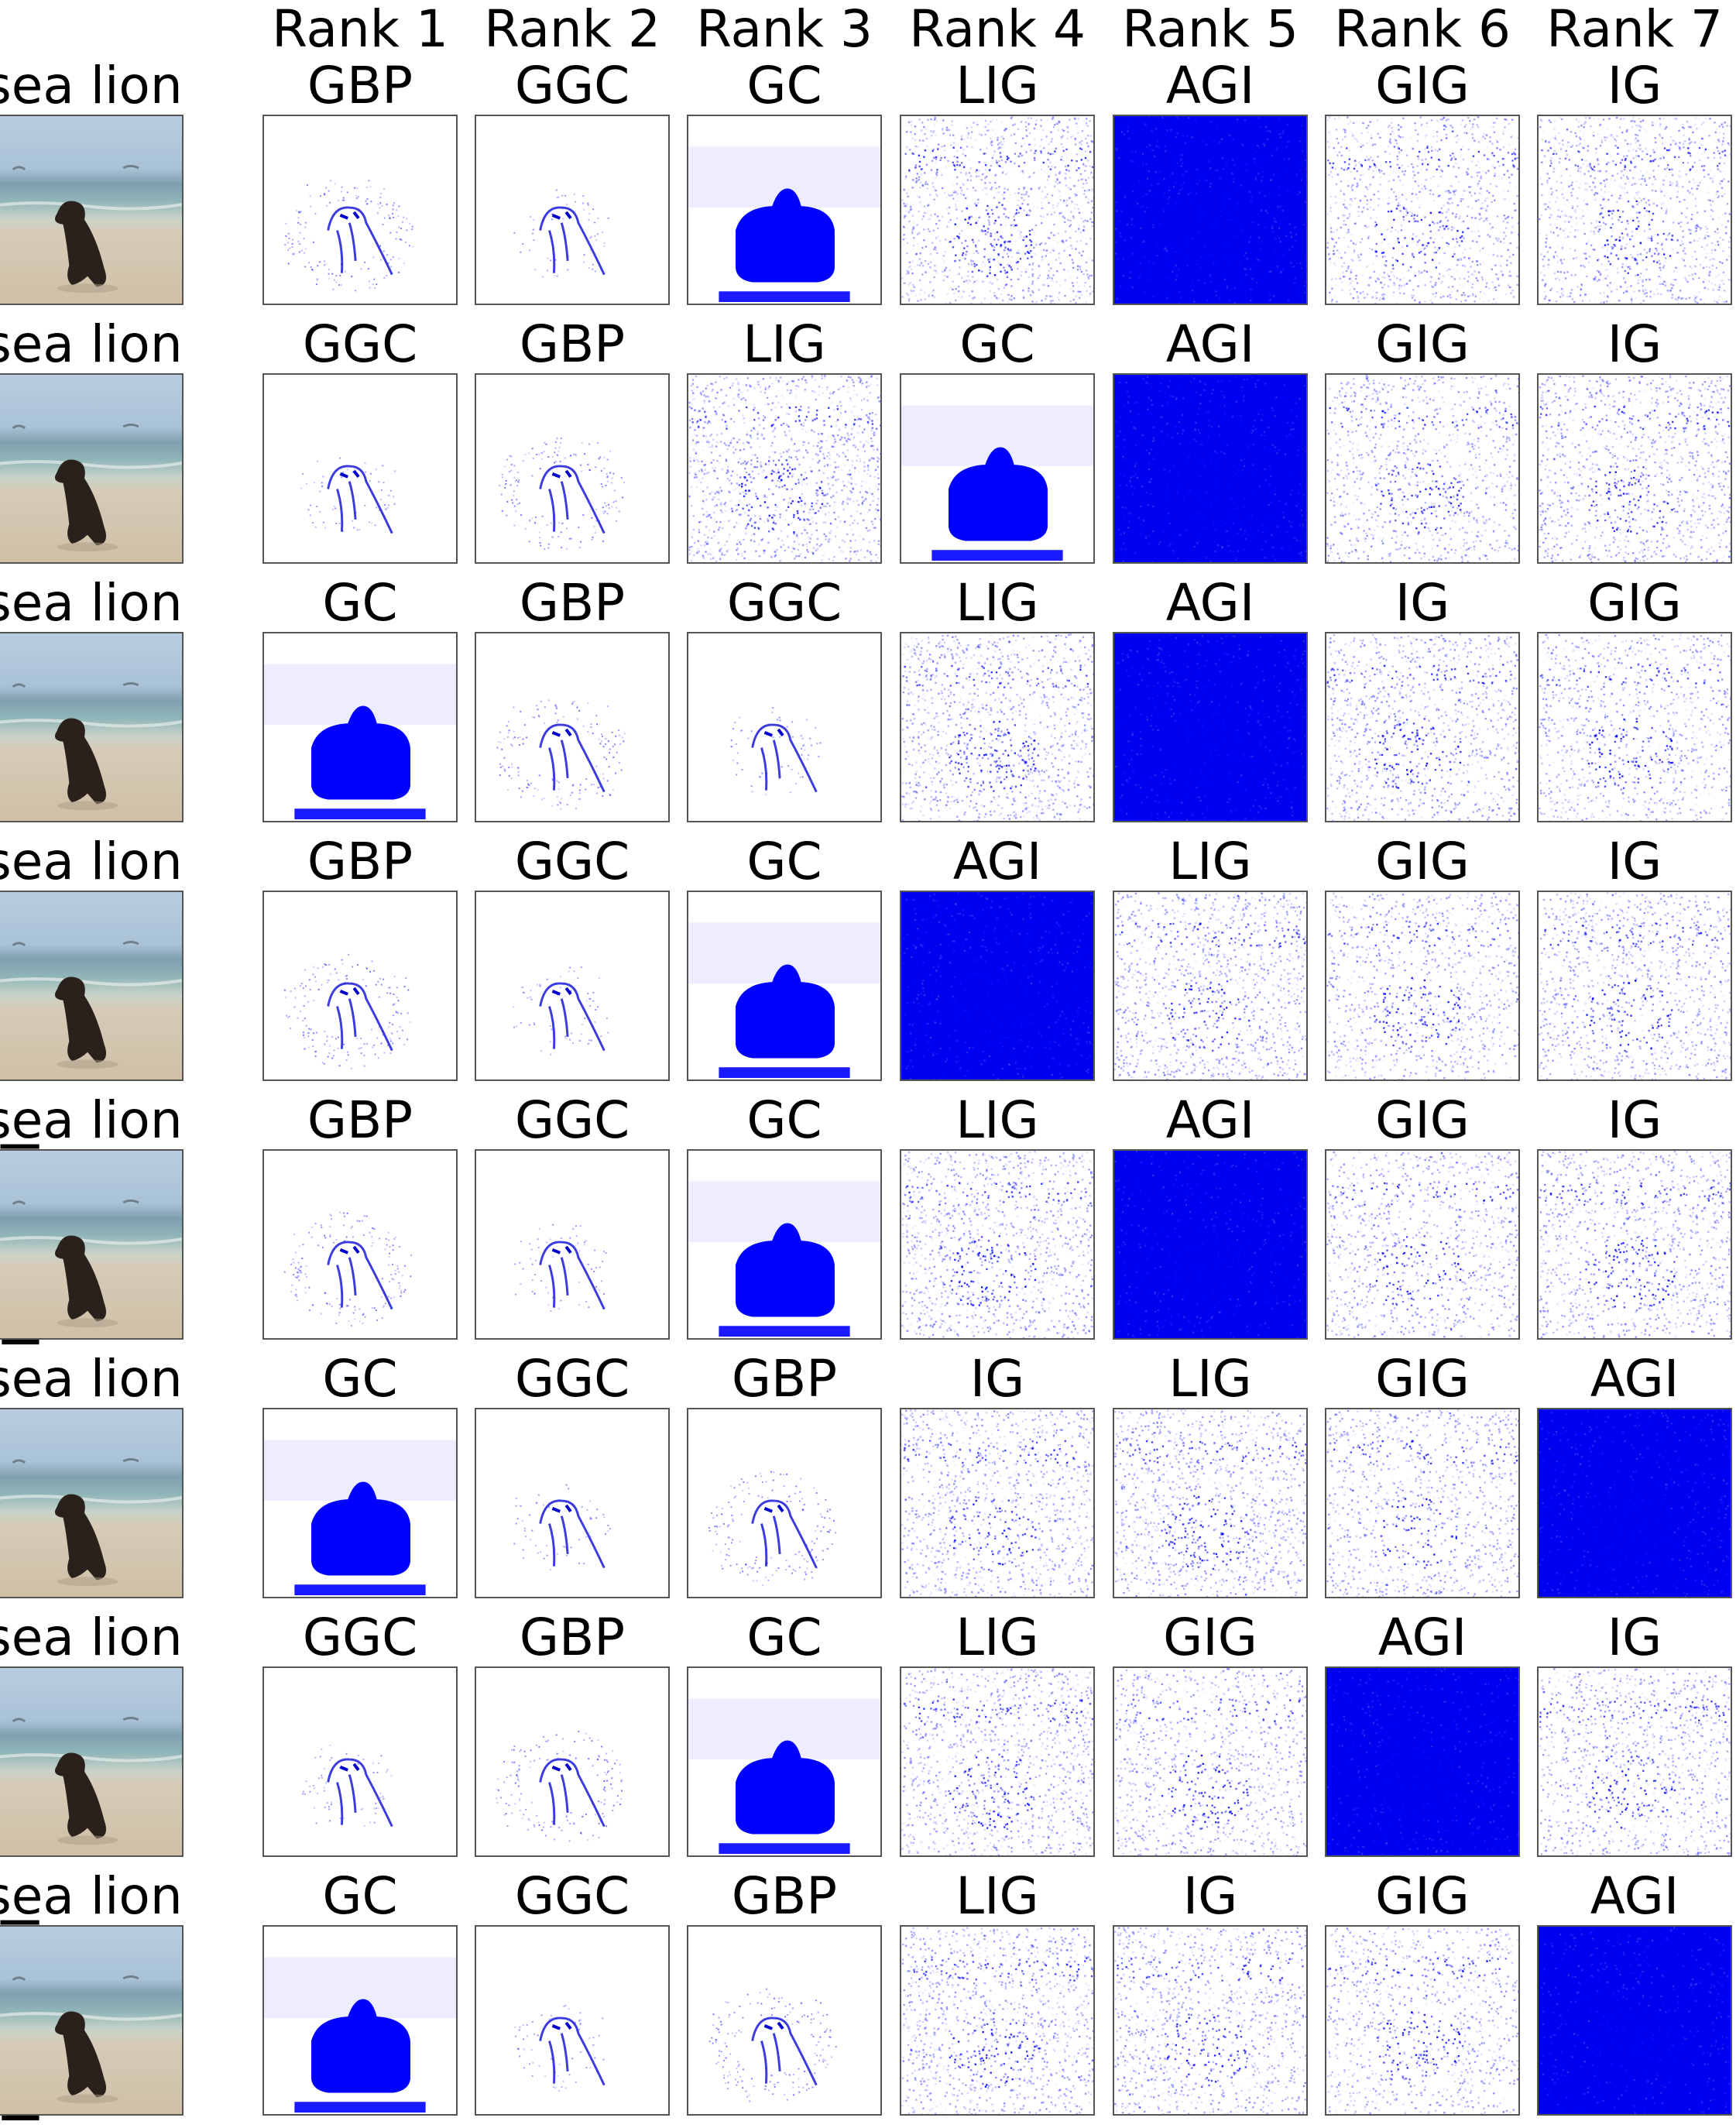 The height and width of the screenshot is (2128, 1736). Describe the element at coordinates (997, 29) in the screenshot. I see `rank-header: Rank 4` at that location.